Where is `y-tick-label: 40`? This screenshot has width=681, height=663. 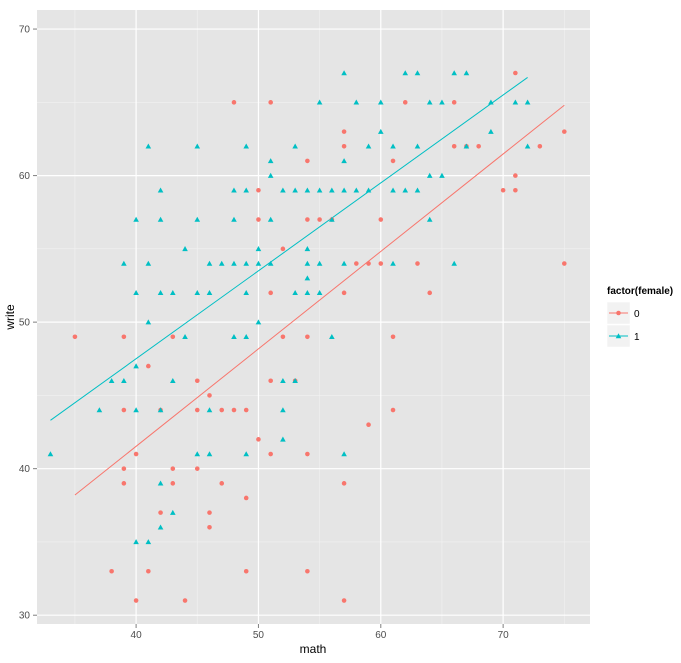 y-tick-label: 40 is located at coordinates (25, 469).